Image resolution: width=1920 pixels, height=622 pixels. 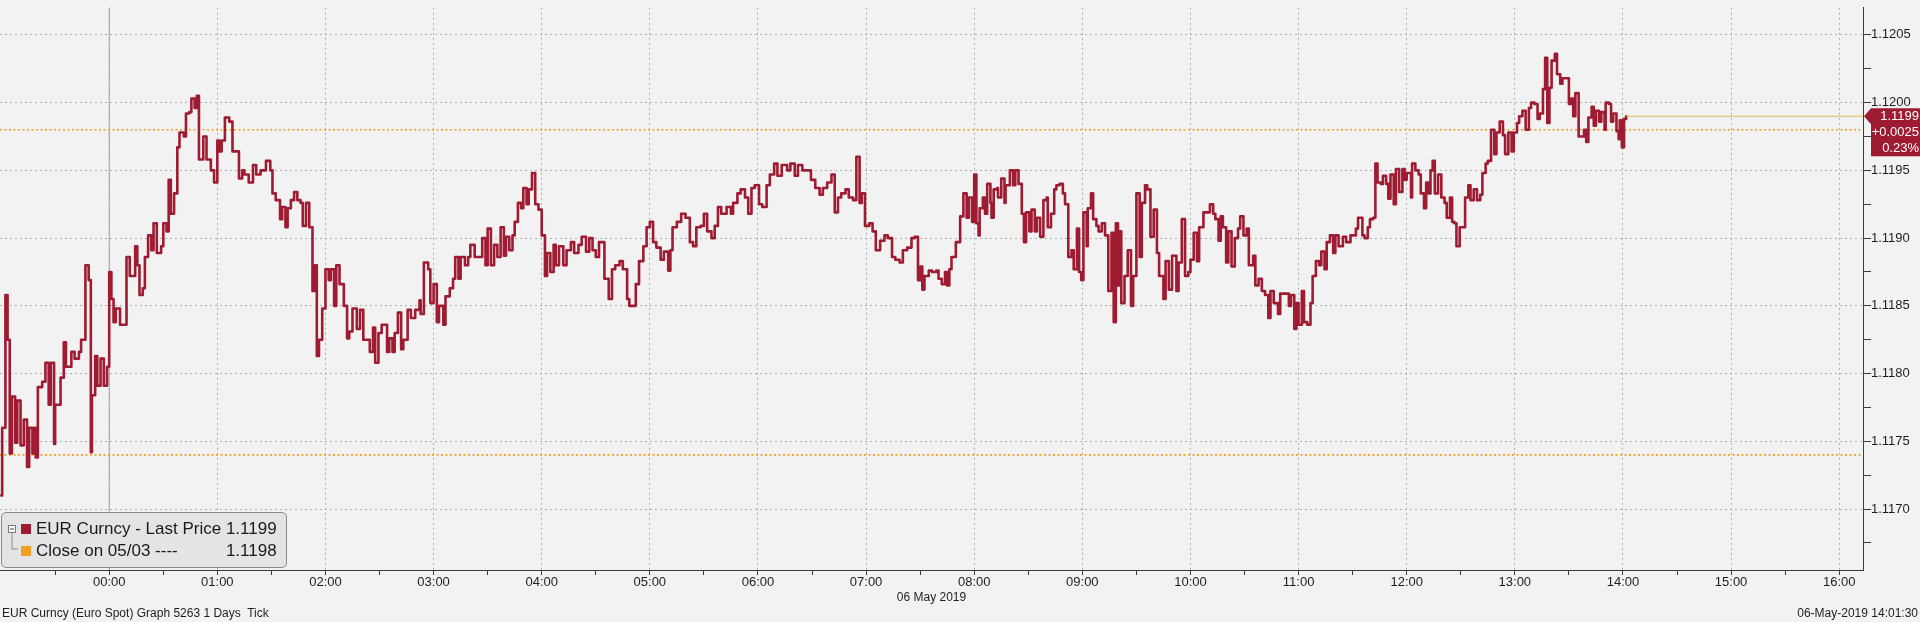 What do you see at coordinates (1406, 582) in the screenshot?
I see `x-tick-label: 12:00` at bounding box center [1406, 582].